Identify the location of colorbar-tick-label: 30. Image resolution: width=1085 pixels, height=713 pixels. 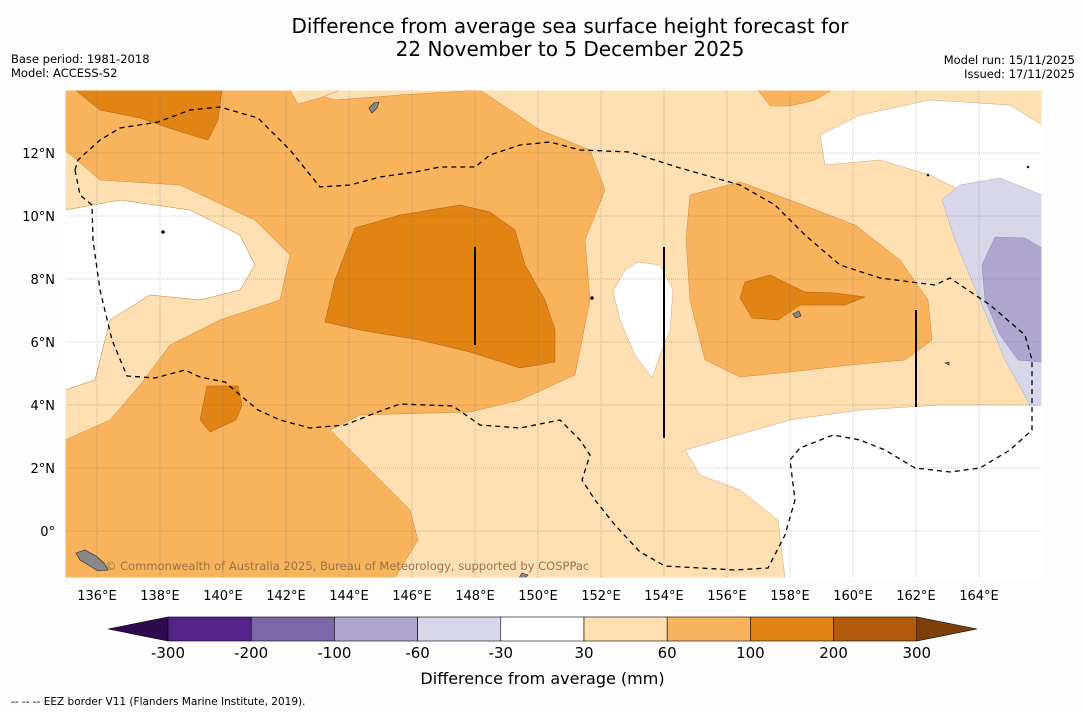
(583, 653).